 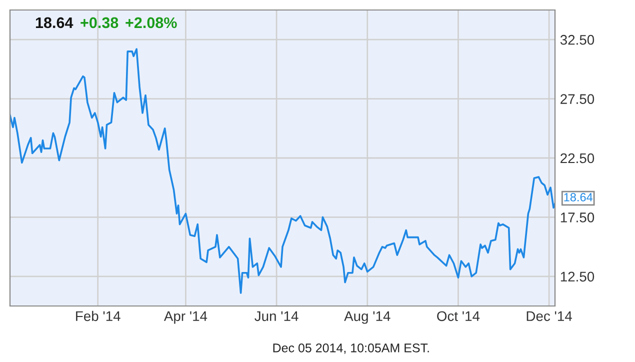 I want to click on x-tick-label: Oct '14, so click(x=458, y=316).